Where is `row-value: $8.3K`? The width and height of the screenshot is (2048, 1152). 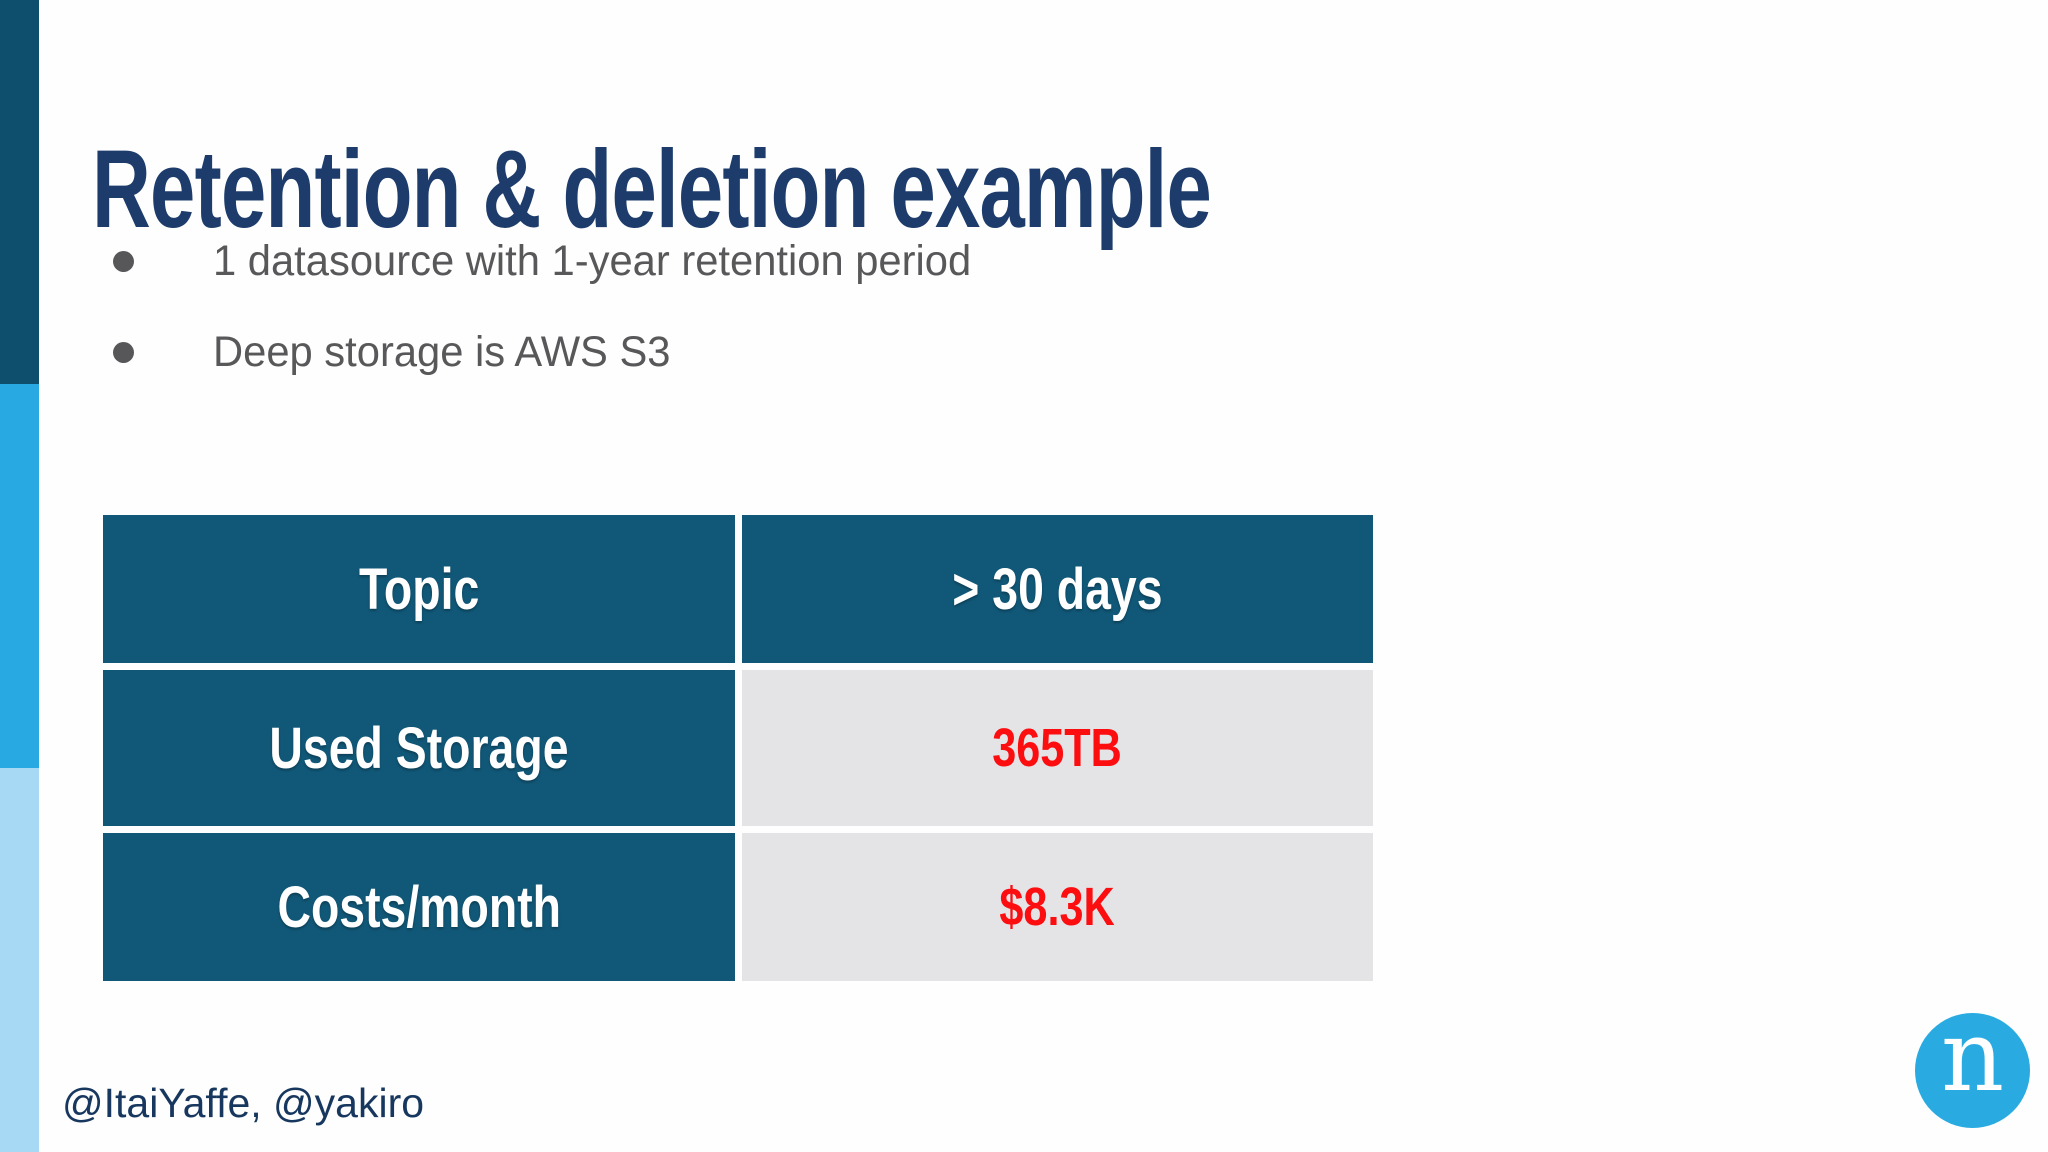 row-value: $8.3K is located at coordinates (1057, 907).